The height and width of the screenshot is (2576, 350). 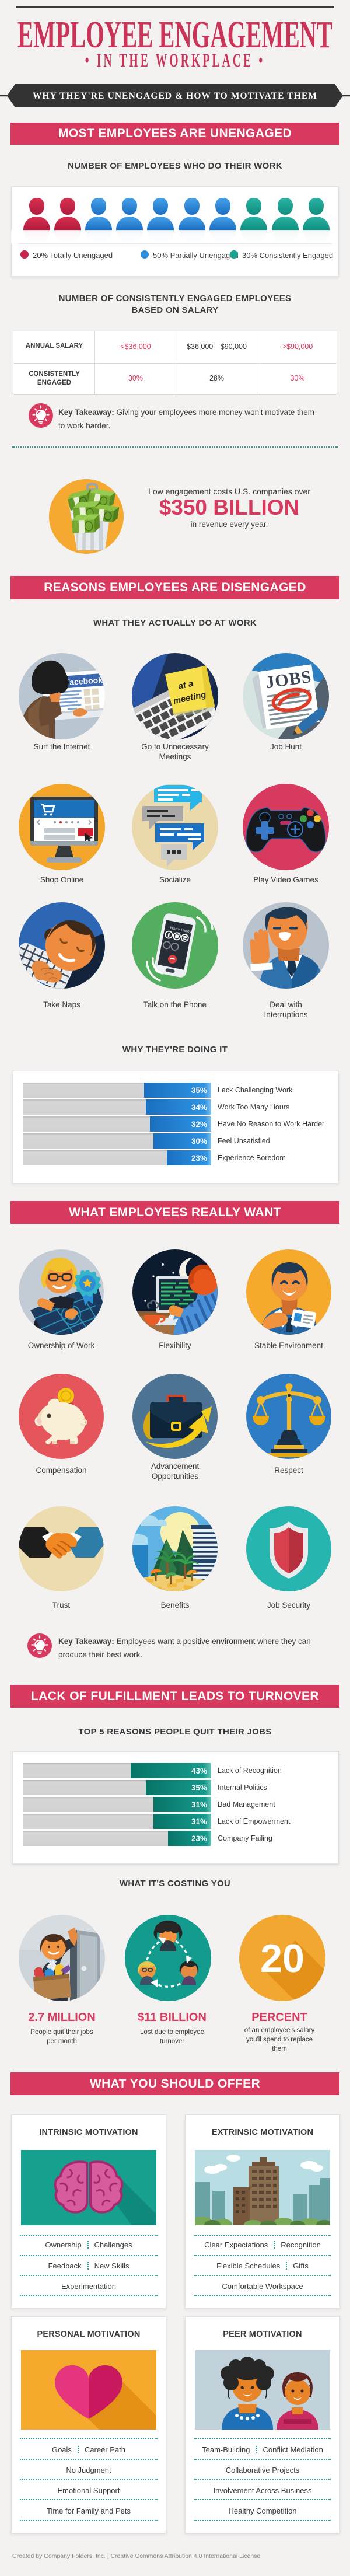 What do you see at coordinates (242, 1787) in the screenshot?
I see `svg-text: Internal Politics` at bounding box center [242, 1787].